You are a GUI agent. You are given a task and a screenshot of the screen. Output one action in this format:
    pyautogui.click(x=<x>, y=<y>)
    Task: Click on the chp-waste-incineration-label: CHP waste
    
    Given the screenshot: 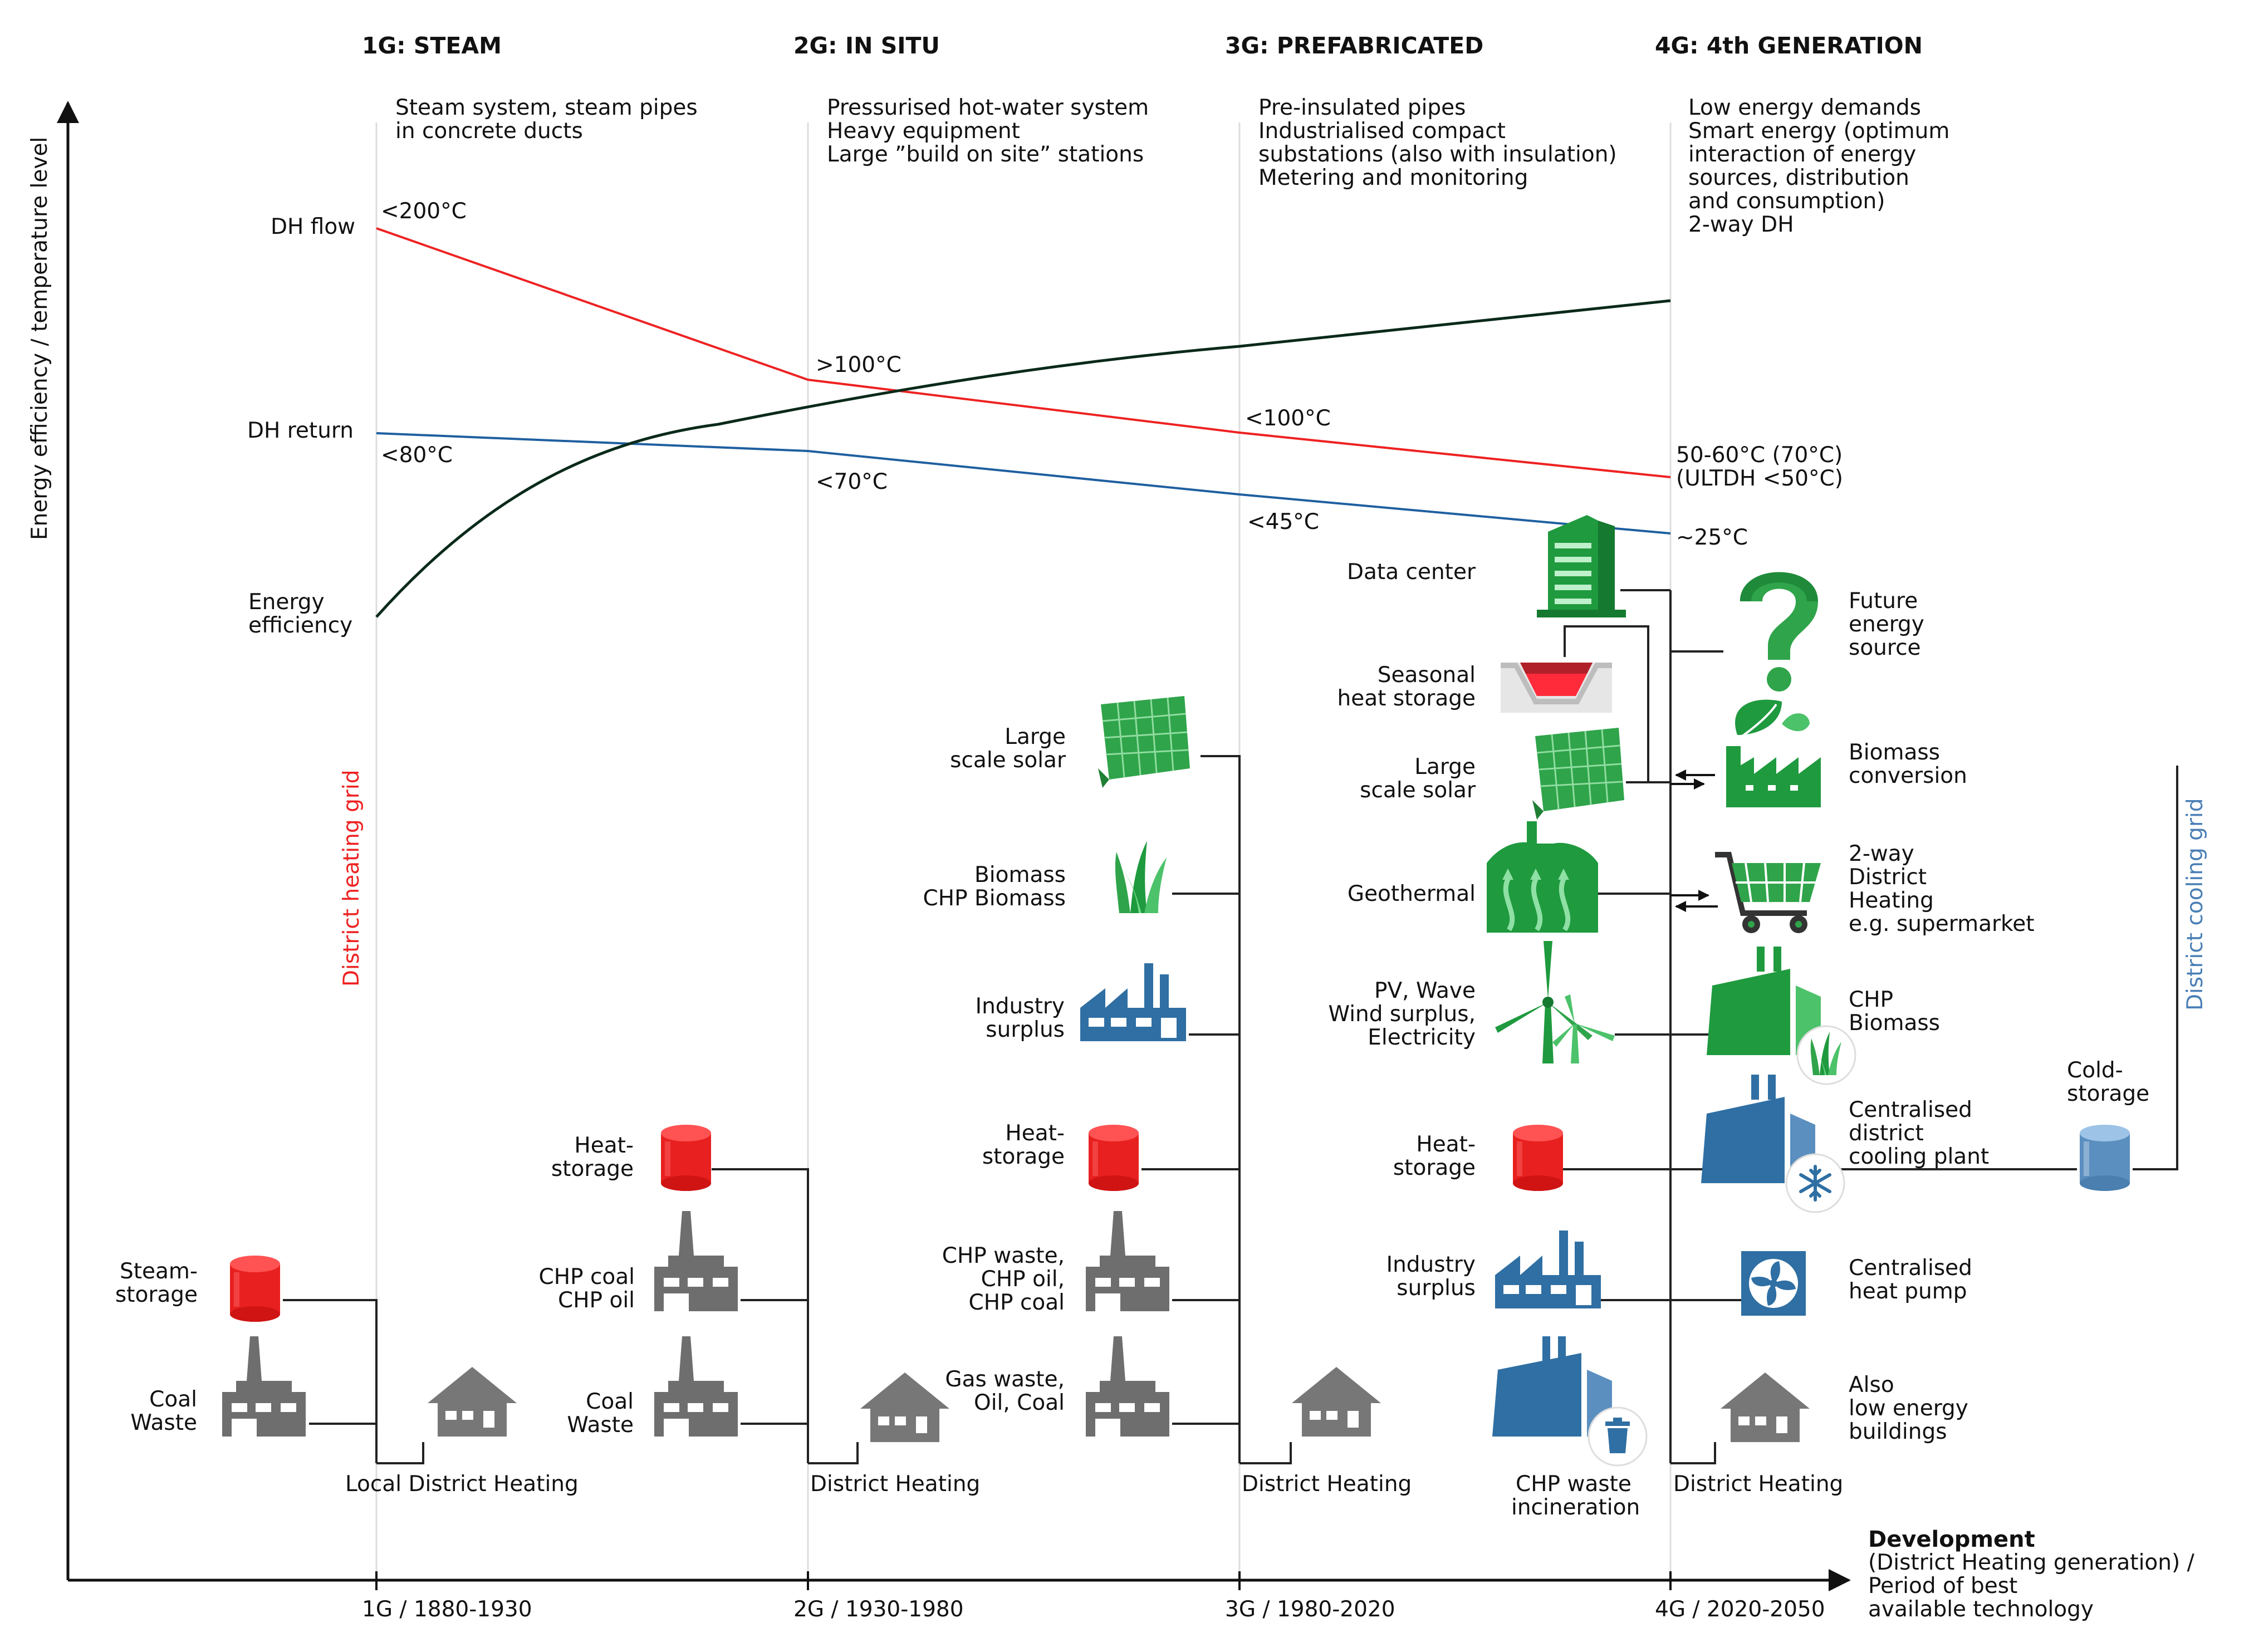 What is the action you would take?
    pyautogui.click(x=1573, y=1485)
    